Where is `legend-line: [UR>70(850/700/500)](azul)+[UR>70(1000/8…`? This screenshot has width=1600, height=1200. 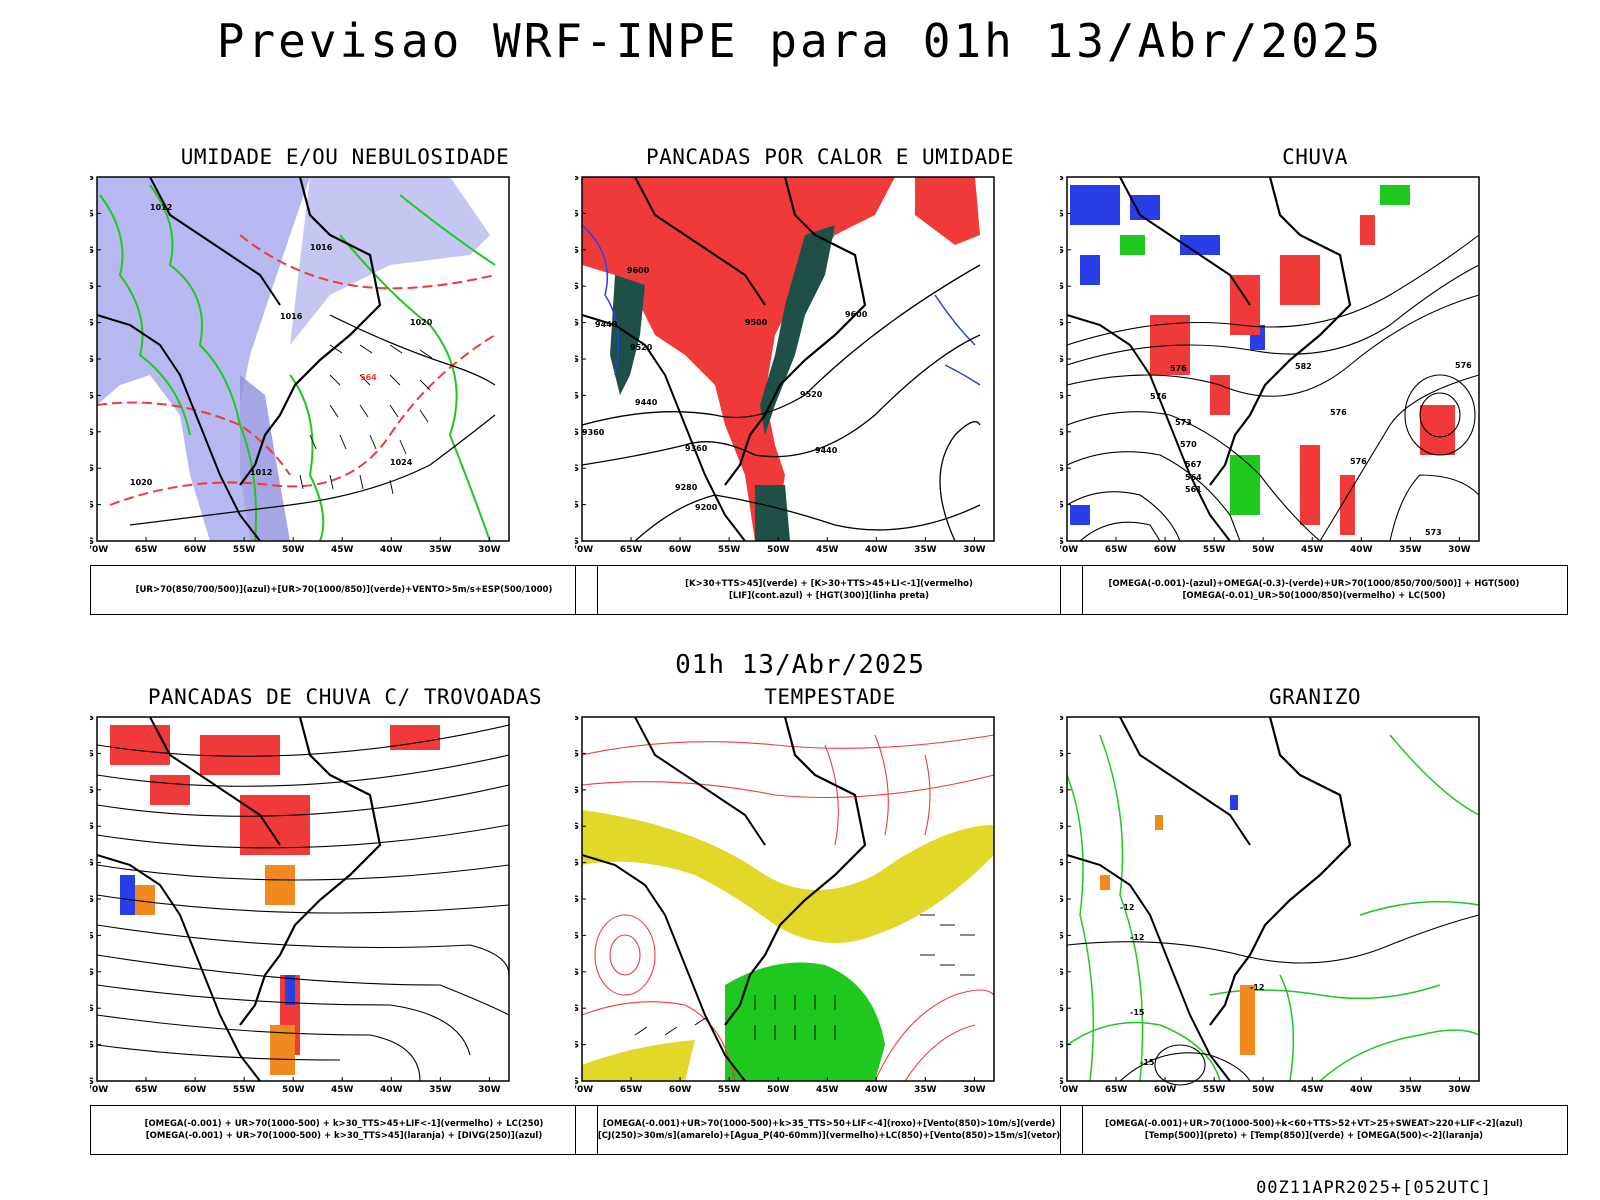 legend-line: [UR>70(850/700/500)](azul)+[UR>70(1000/8… is located at coordinates (344, 590).